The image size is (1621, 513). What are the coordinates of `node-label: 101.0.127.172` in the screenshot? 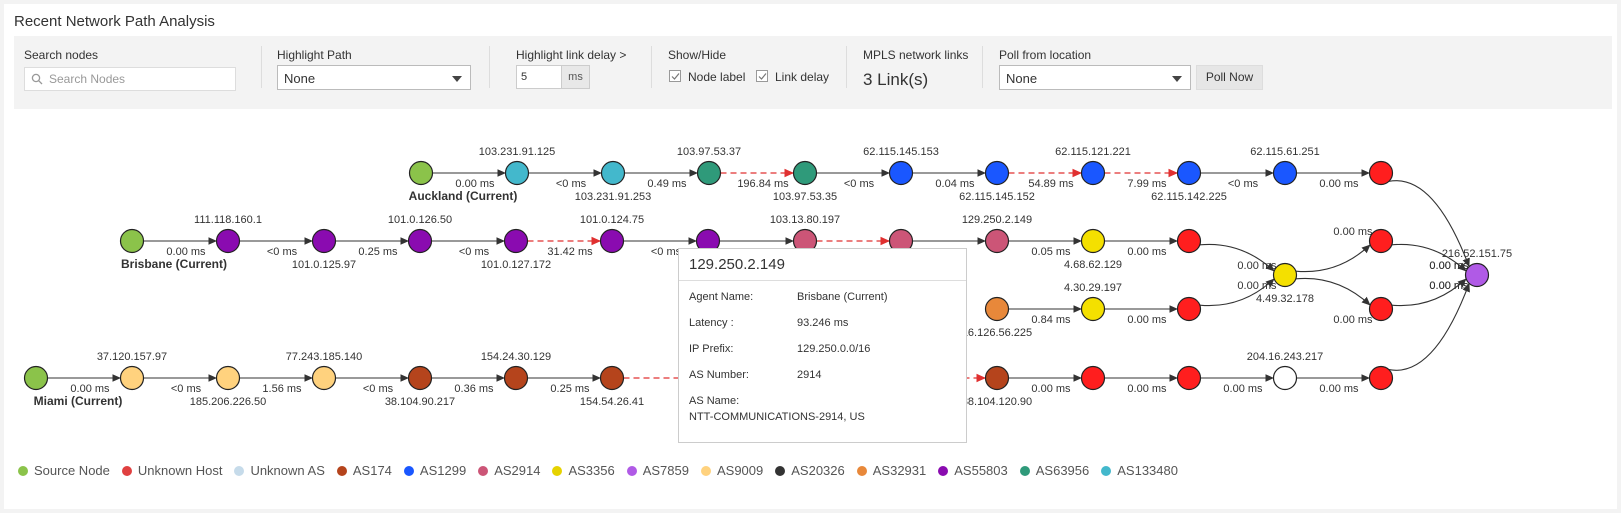 It's located at (516, 265).